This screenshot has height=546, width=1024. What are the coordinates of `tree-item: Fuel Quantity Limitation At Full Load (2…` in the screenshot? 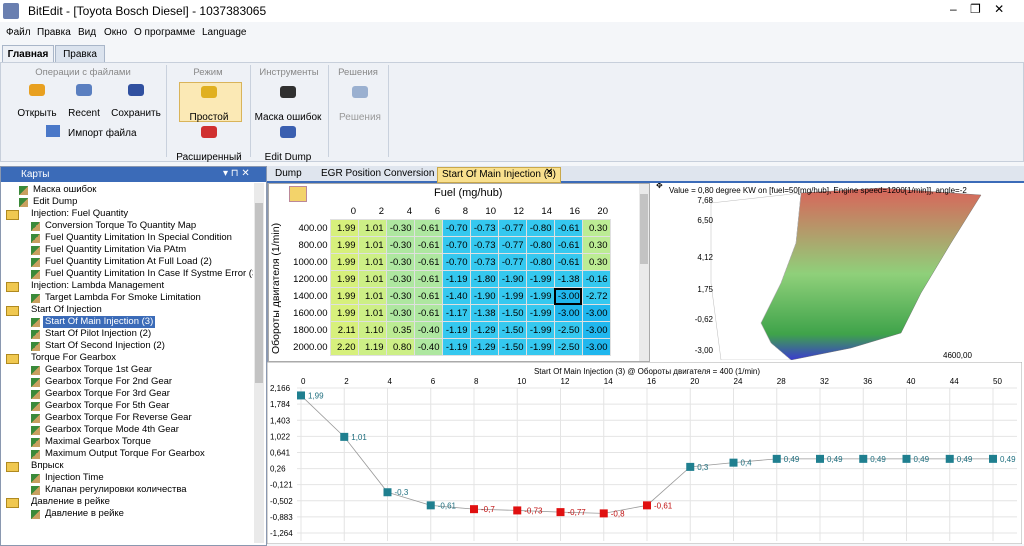 It's located at (128, 261).